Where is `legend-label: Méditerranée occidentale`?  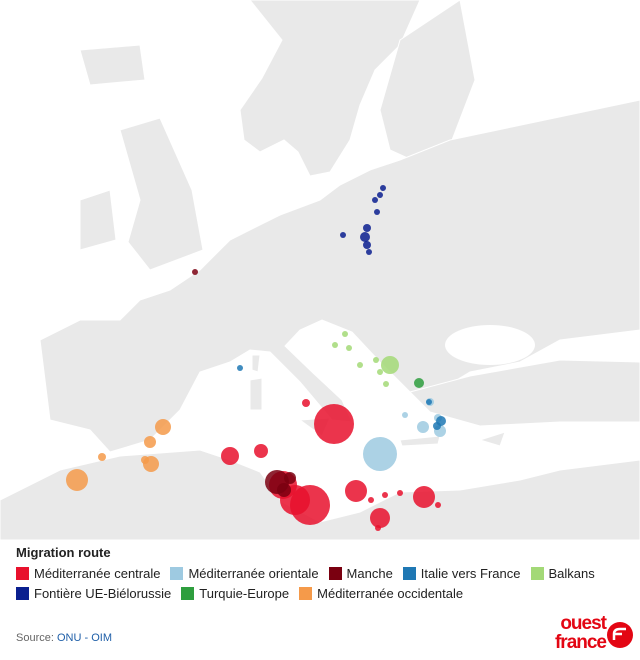
legend-label: Méditerranée occidentale is located at coordinates (390, 593).